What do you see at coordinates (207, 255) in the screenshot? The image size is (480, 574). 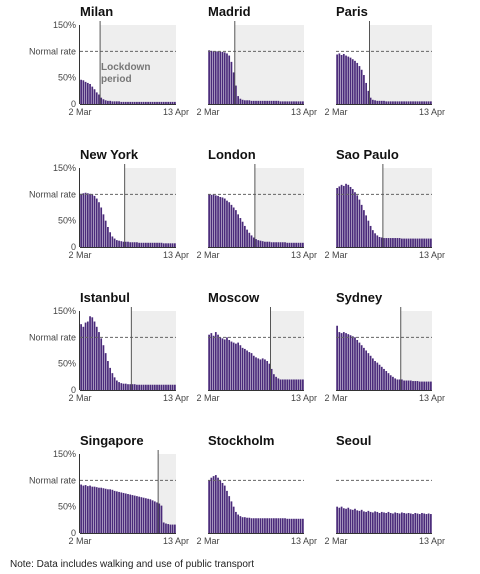 I see `x-tick-label: 2 Mar` at bounding box center [207, 255].